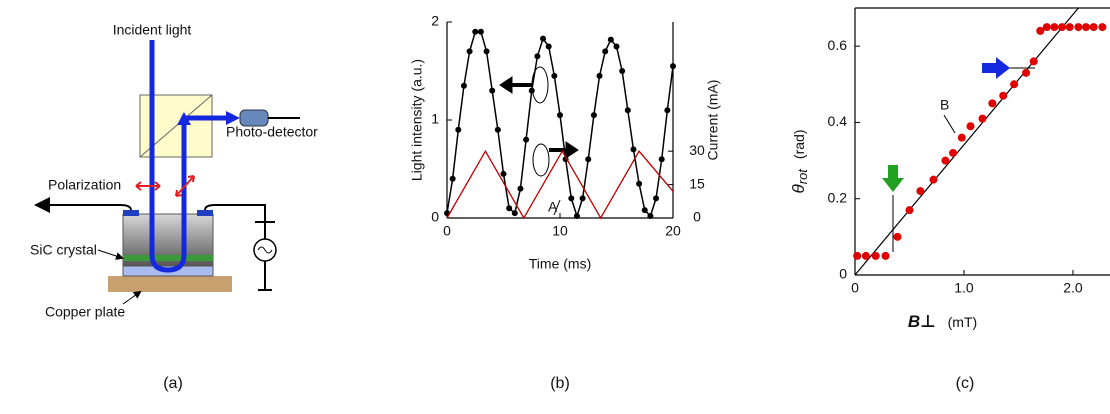 The image size is (1110, 414). I want to click on annotations-b, so click(539, 141).